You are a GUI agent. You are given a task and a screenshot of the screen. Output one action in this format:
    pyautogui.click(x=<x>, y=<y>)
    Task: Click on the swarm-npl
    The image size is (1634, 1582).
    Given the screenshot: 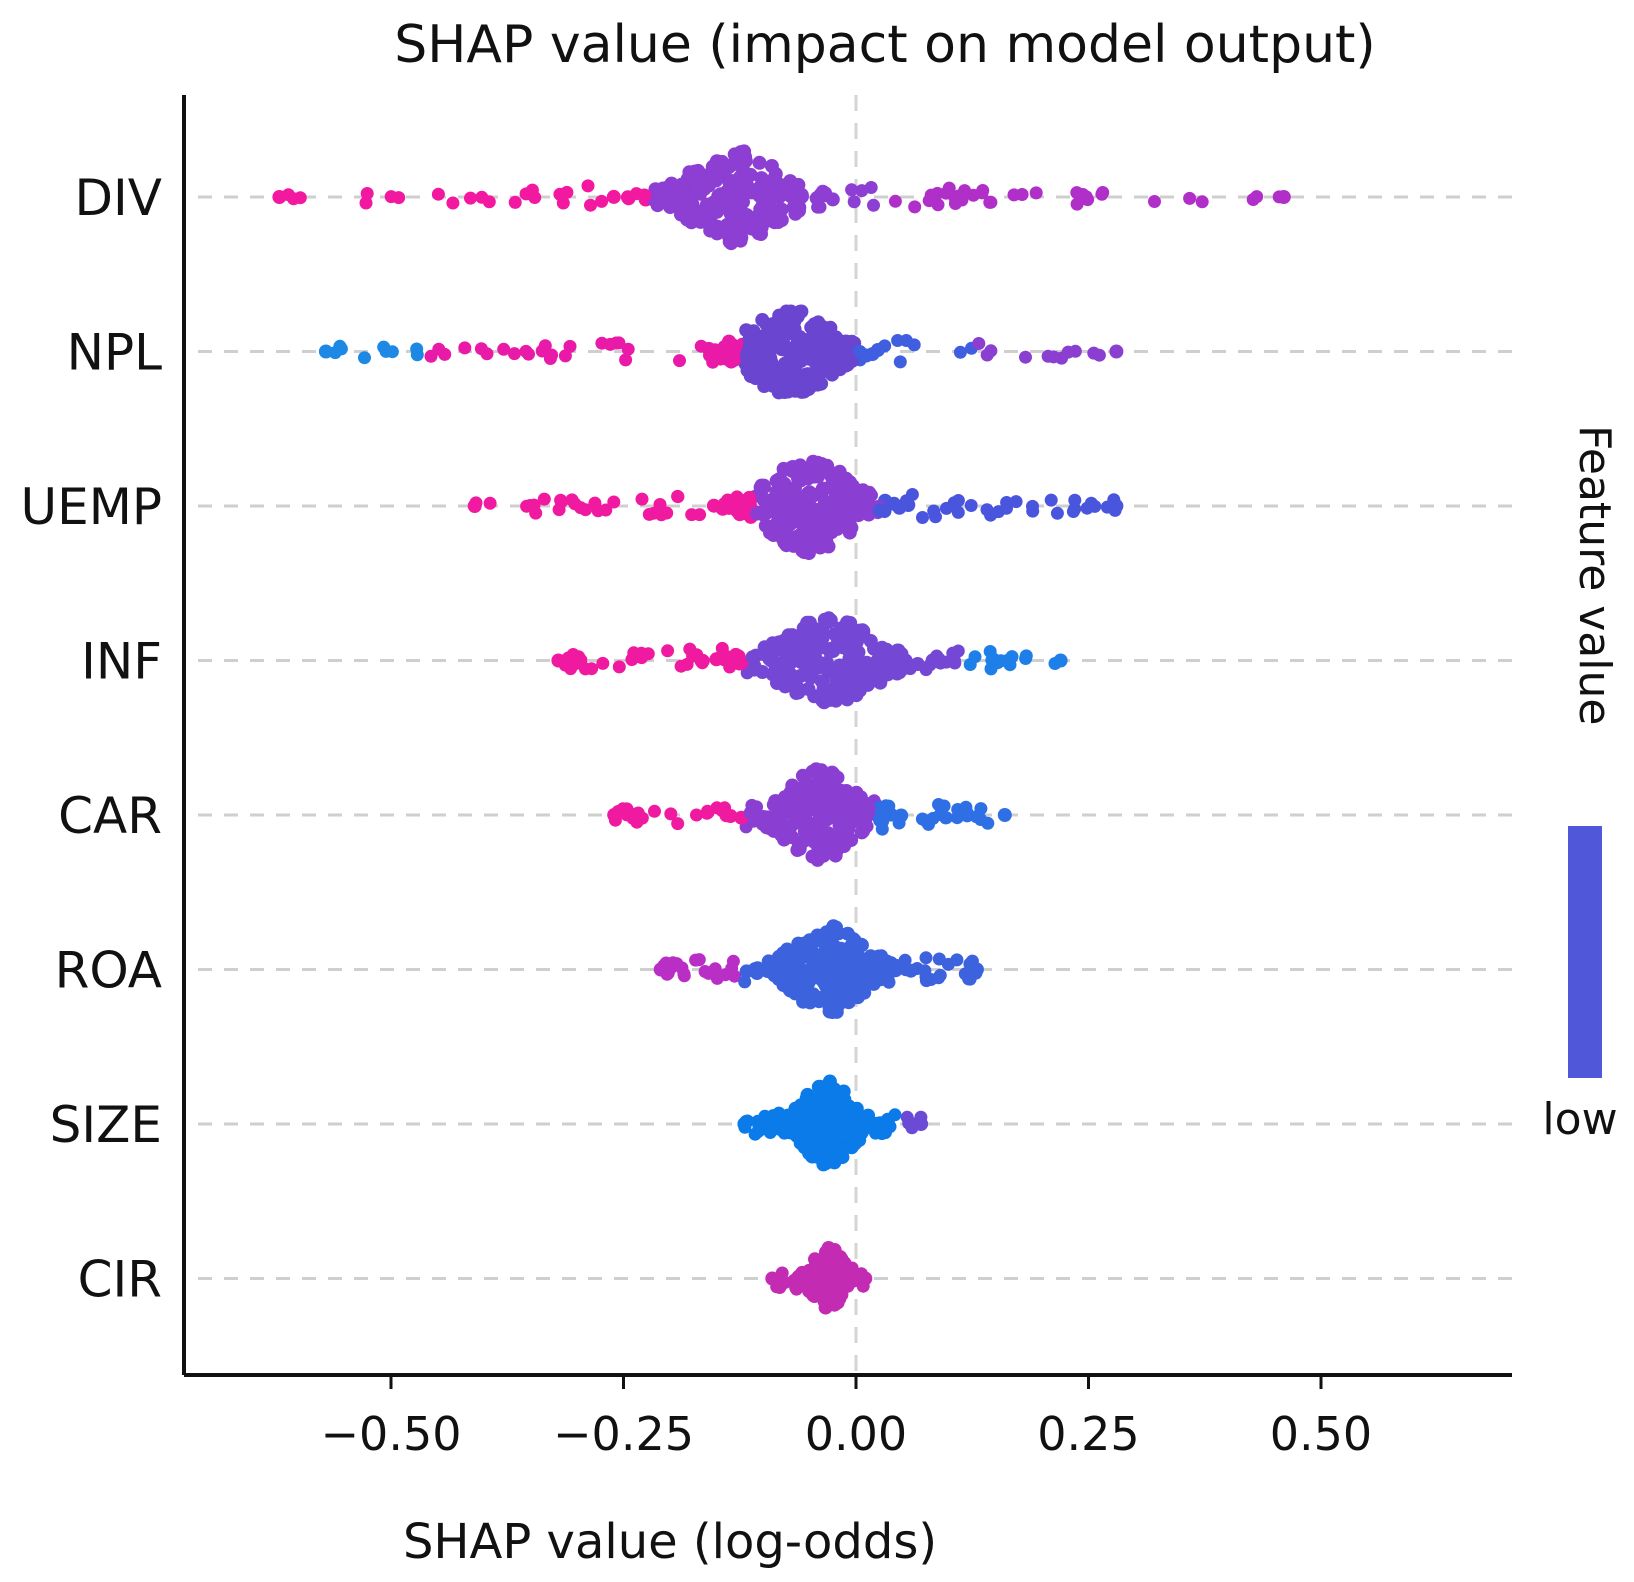 What is the action you would take?
    pyautogui.click(x=721, y=352)
    